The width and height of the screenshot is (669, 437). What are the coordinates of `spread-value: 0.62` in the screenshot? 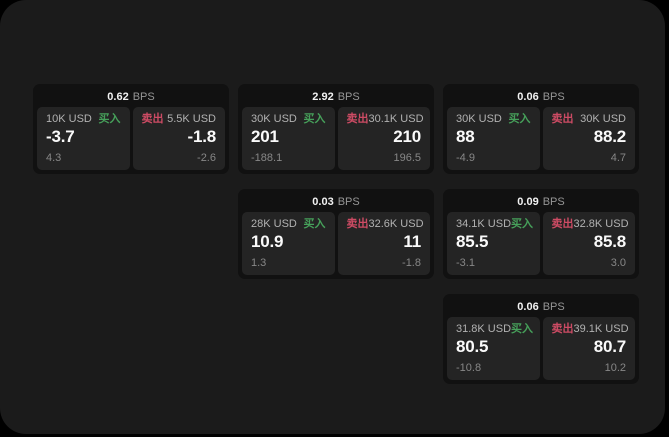 It's located at (118, 96).